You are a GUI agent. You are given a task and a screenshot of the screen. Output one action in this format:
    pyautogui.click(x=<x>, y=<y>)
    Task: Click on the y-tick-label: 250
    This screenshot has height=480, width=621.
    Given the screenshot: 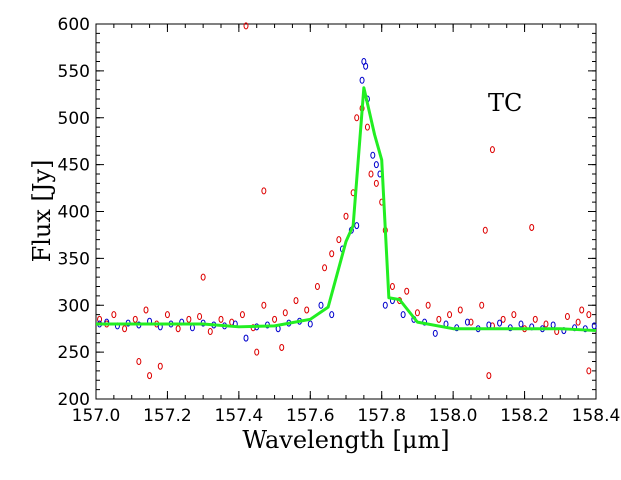 What is the action you would take?
    pyautogui.click(x=74, y=353)
    